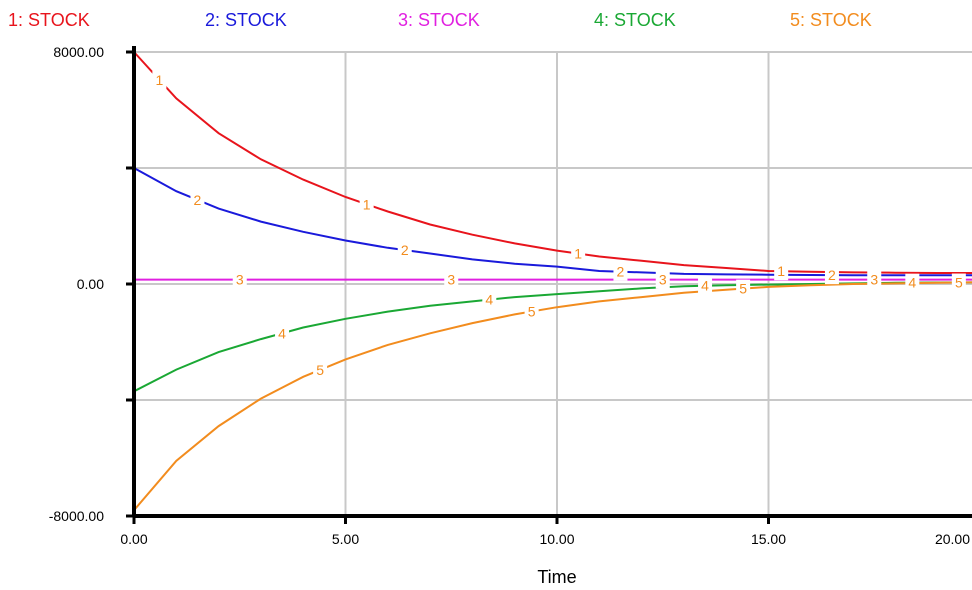 This screenshot has width=972, height=590. What do you see at coordinates (246, 20) in the screenshot?
I see `legend-entry-2: 2: STOCK` at bounding box center [246, 20].